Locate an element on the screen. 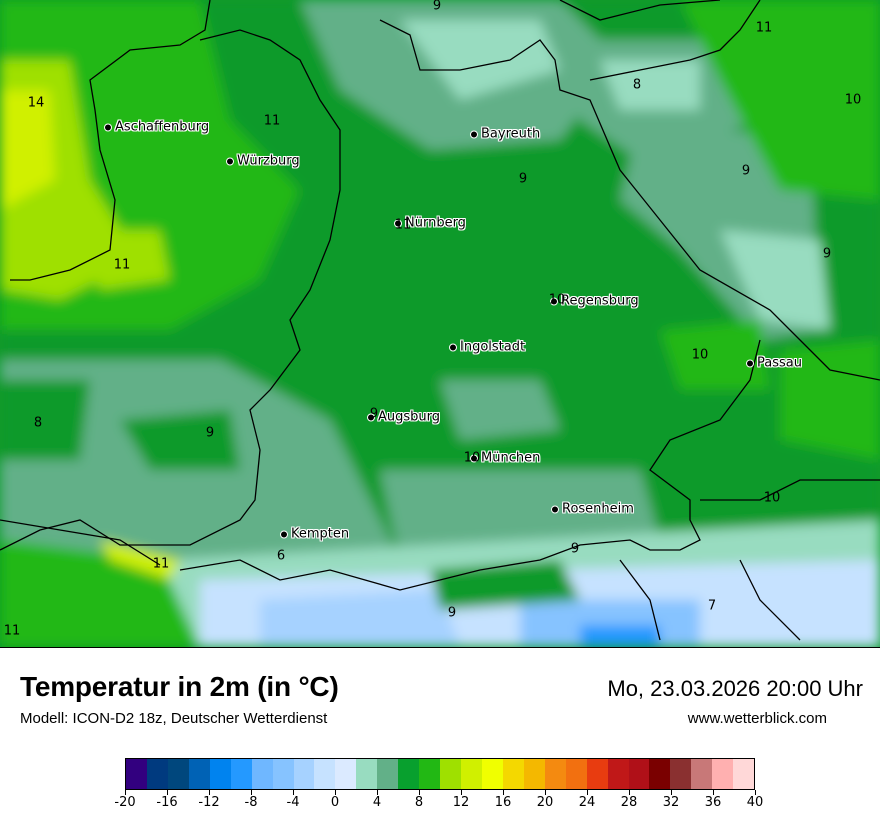  tick-label: -12 is located at coordinates (209, 802).